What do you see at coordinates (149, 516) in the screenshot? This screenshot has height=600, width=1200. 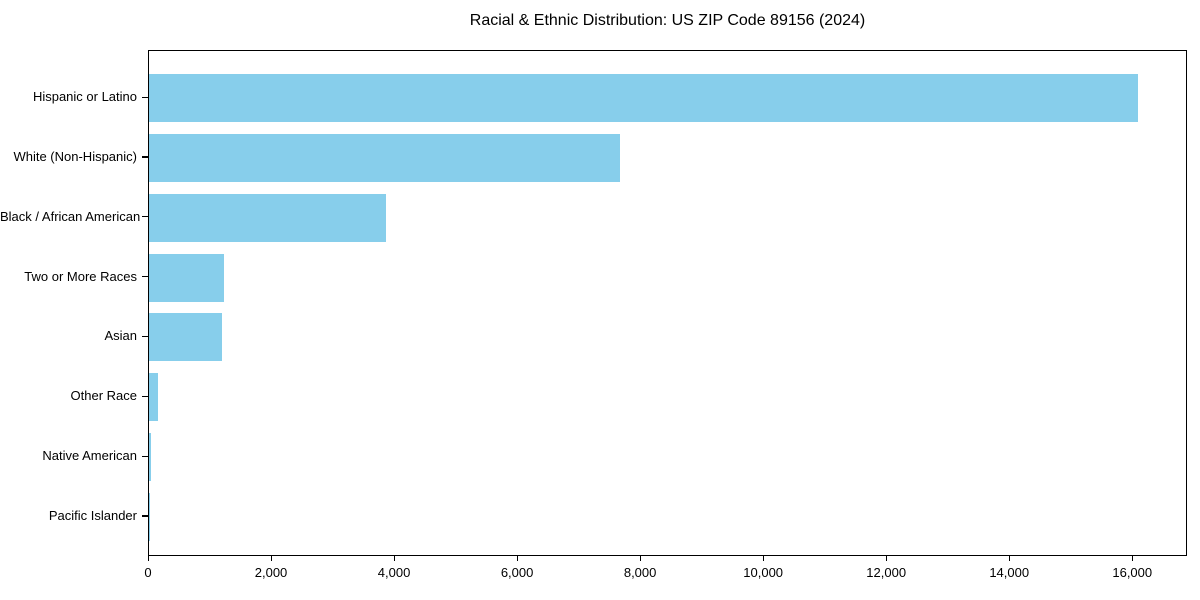 I see `bar-pacific-islander` at bounding box center [149, 516].